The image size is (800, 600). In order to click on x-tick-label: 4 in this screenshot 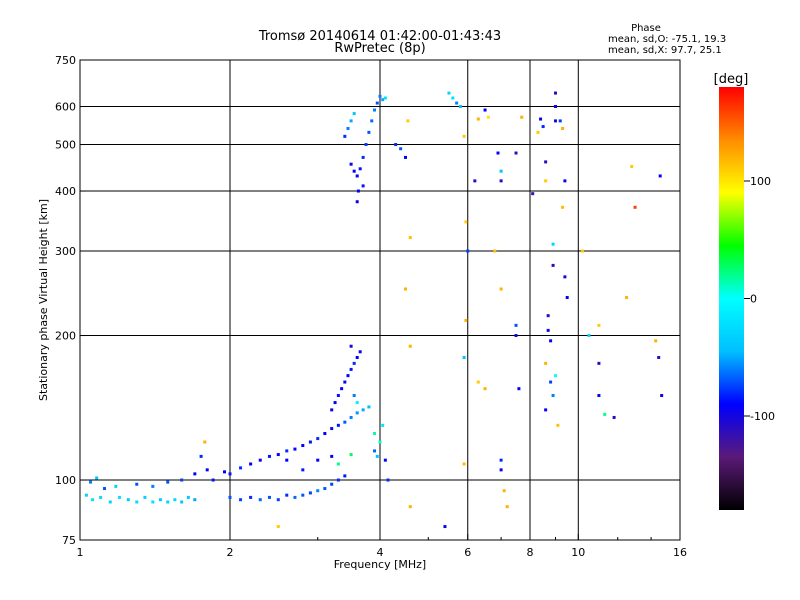, I will do `click(380, 552)`.